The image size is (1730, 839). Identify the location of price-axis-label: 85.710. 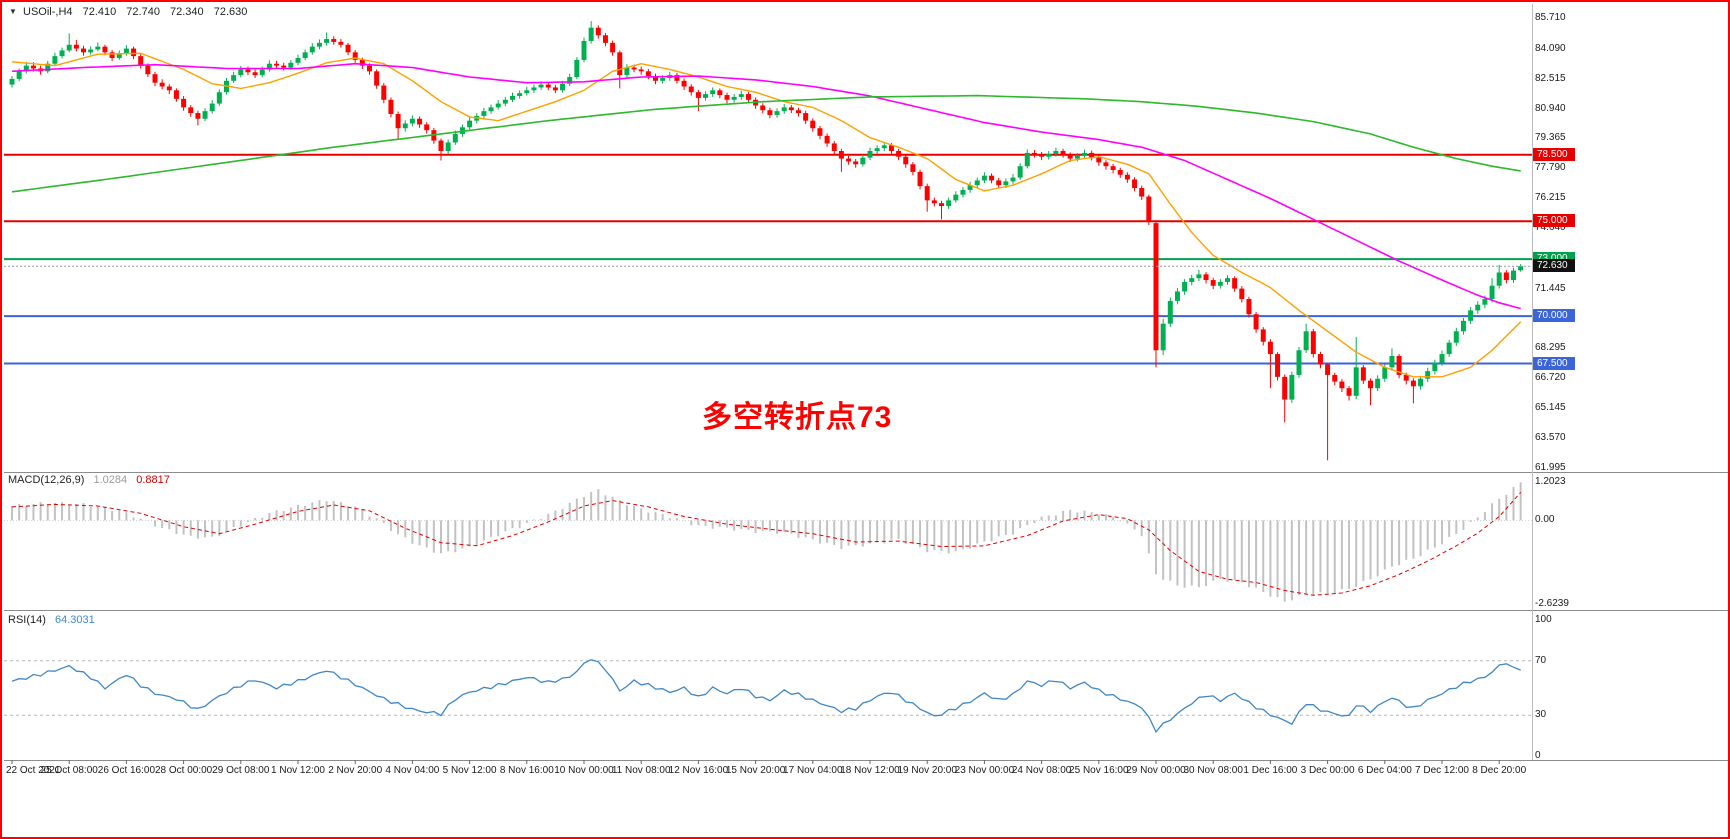
(1550, 17).